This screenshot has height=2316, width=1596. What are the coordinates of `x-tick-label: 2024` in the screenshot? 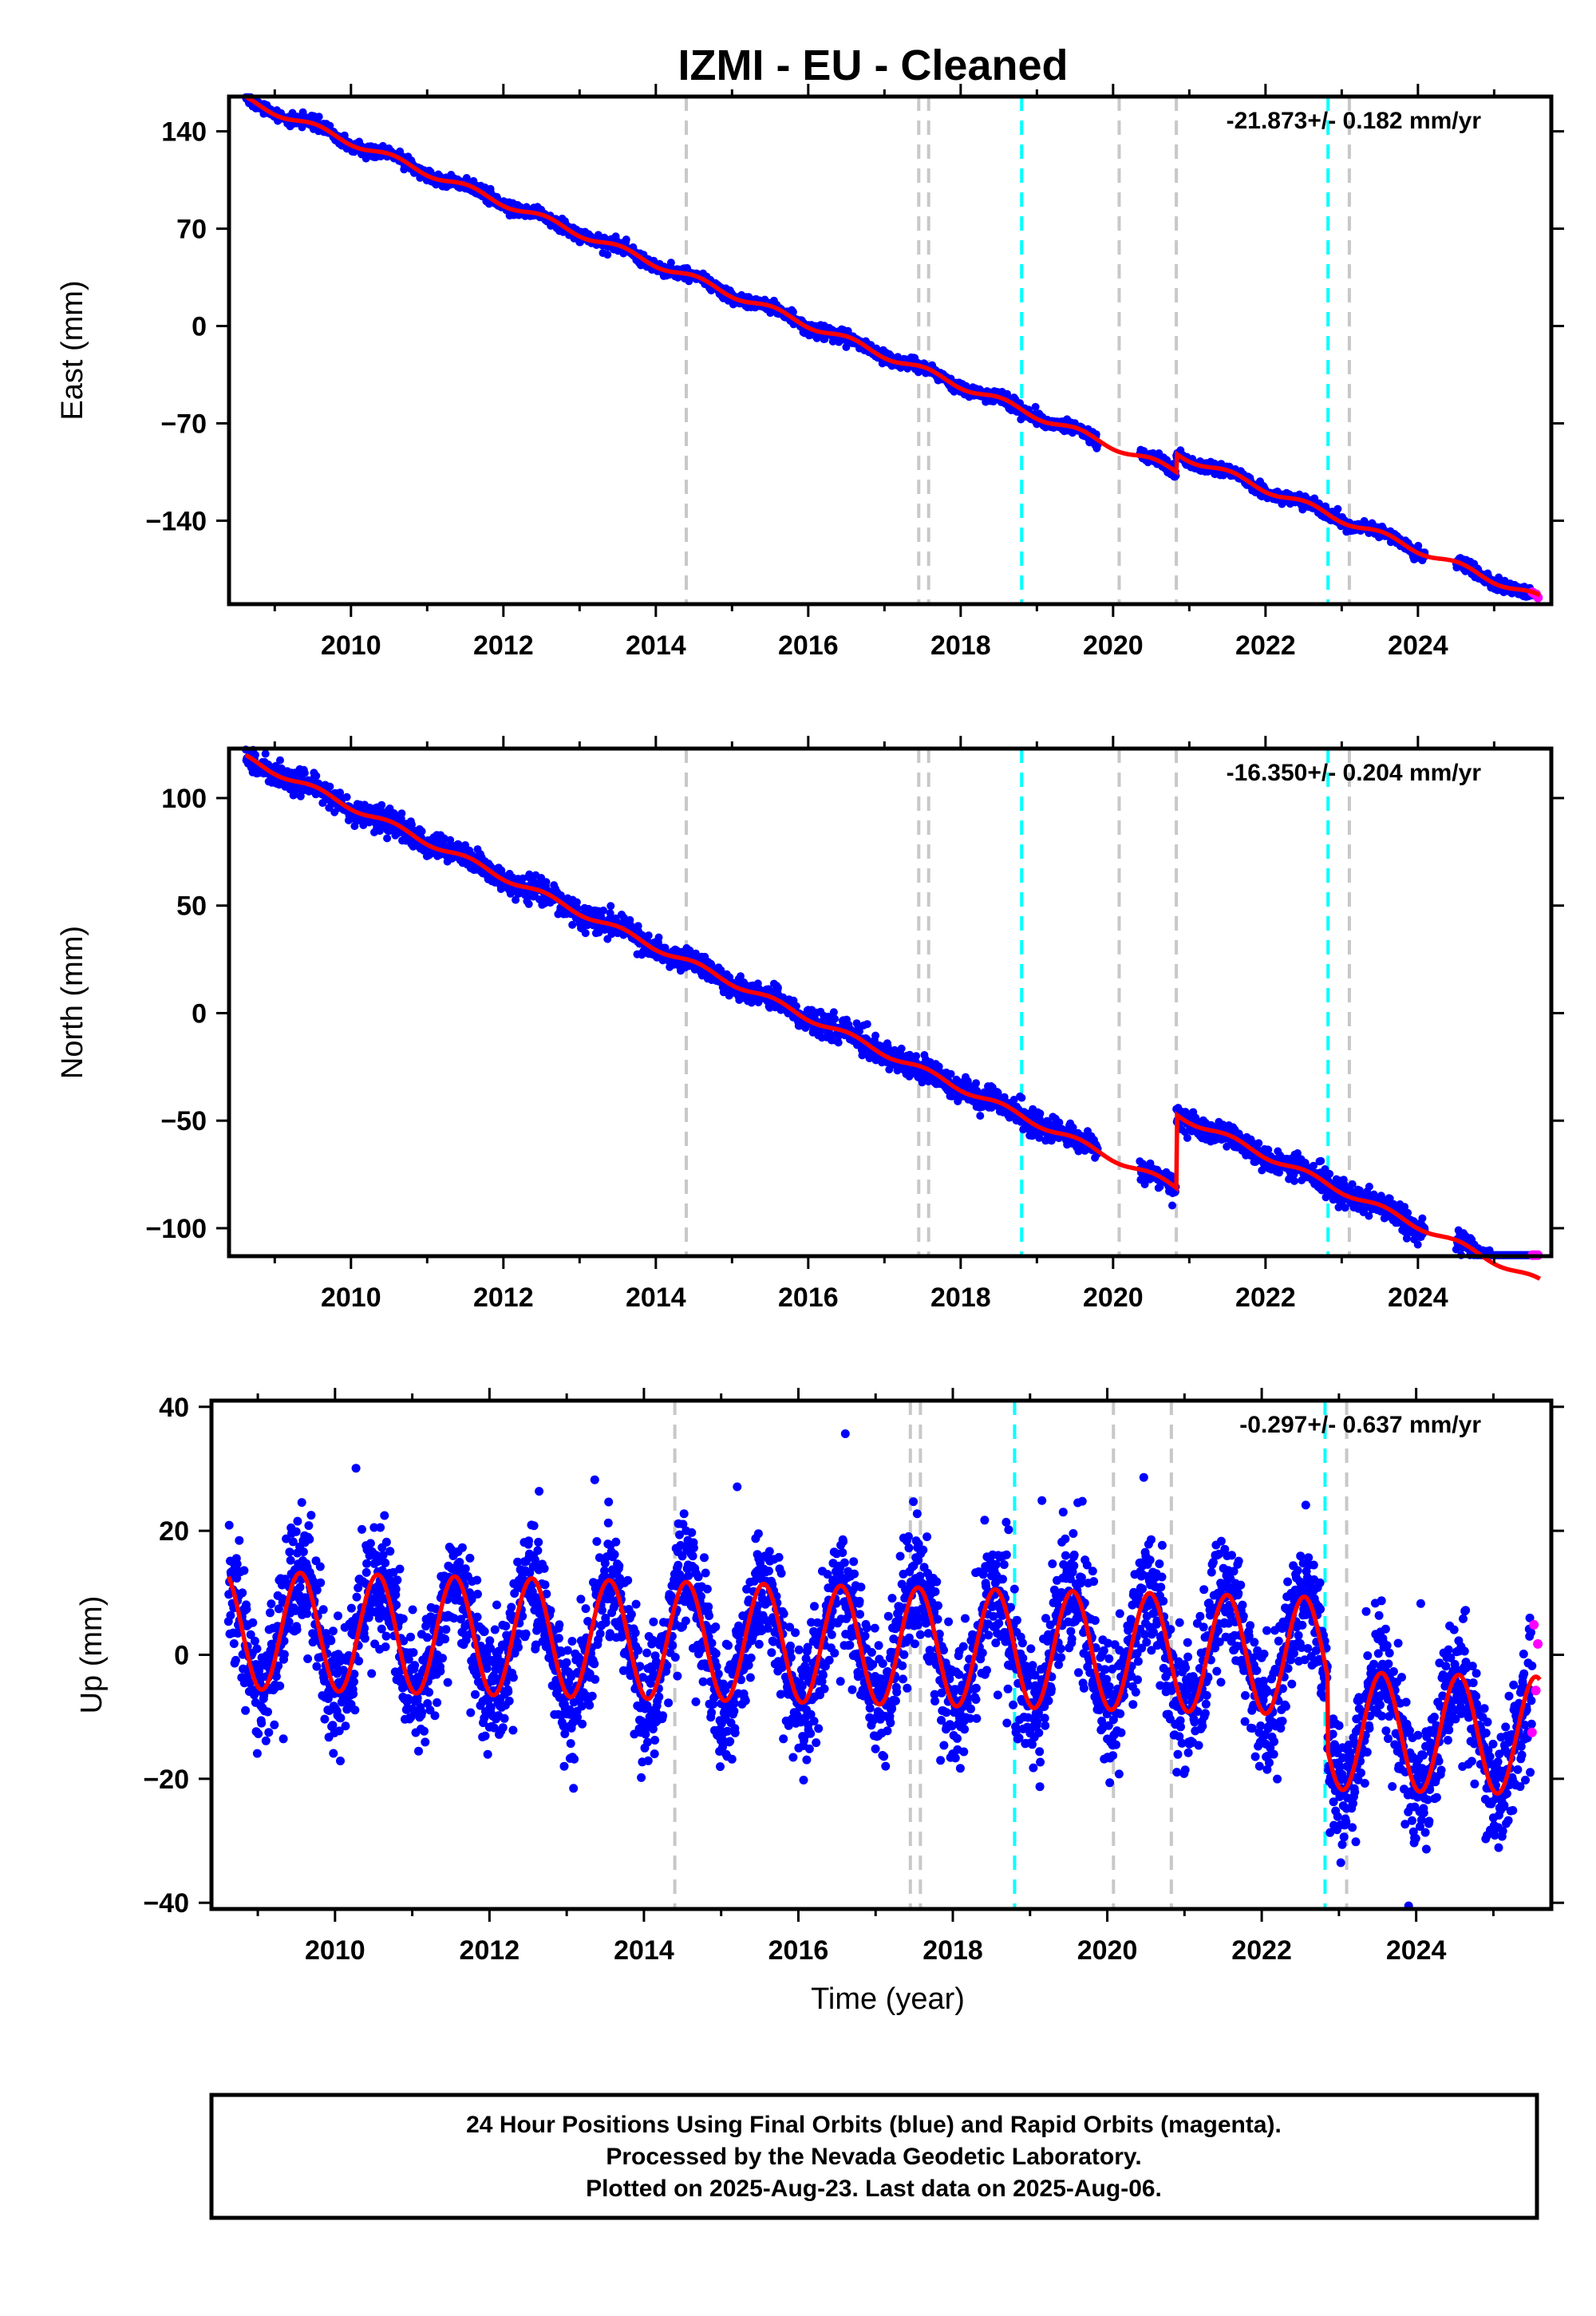 It's located at (1418, 645).